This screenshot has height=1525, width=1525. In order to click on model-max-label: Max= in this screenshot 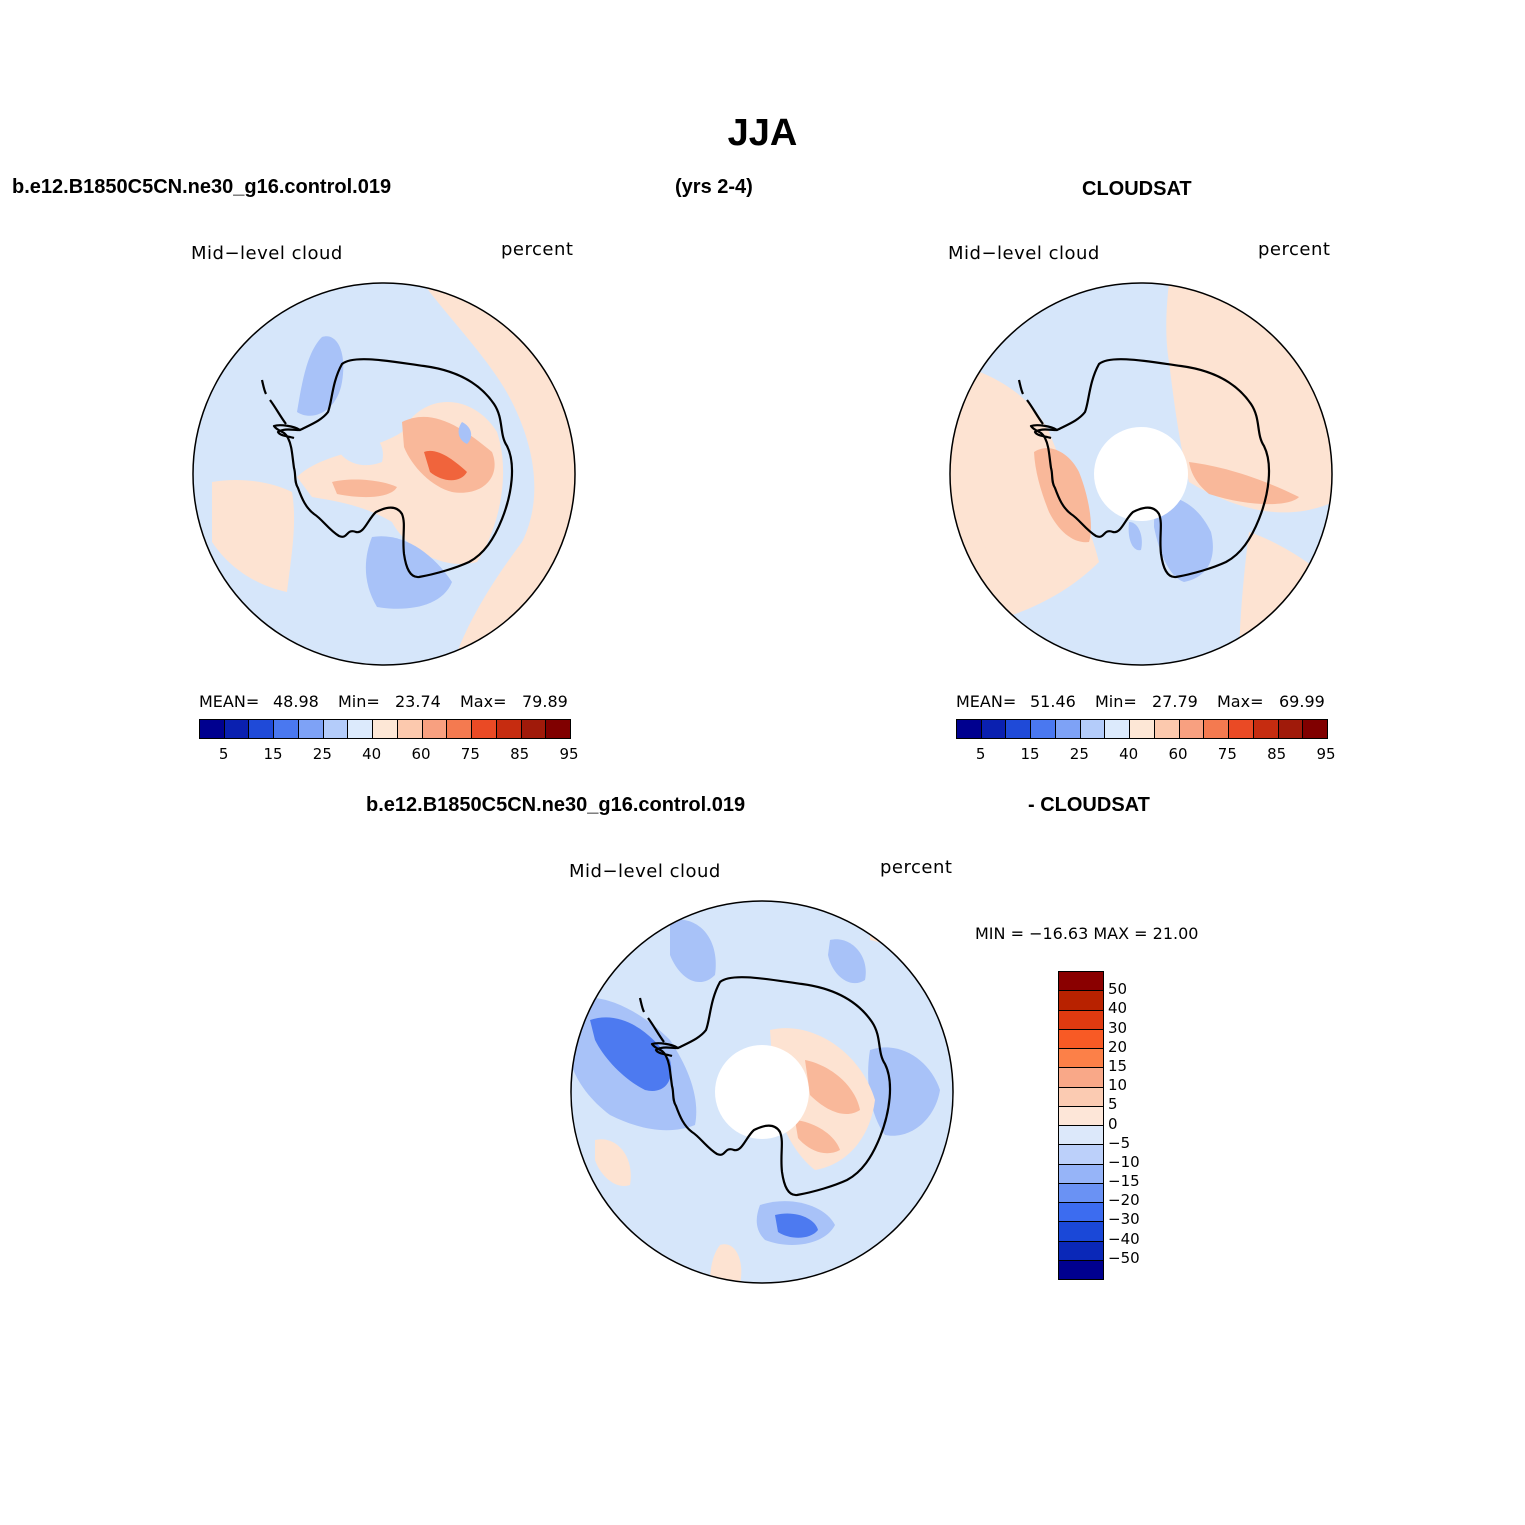, I will do `click(483, 701)`.